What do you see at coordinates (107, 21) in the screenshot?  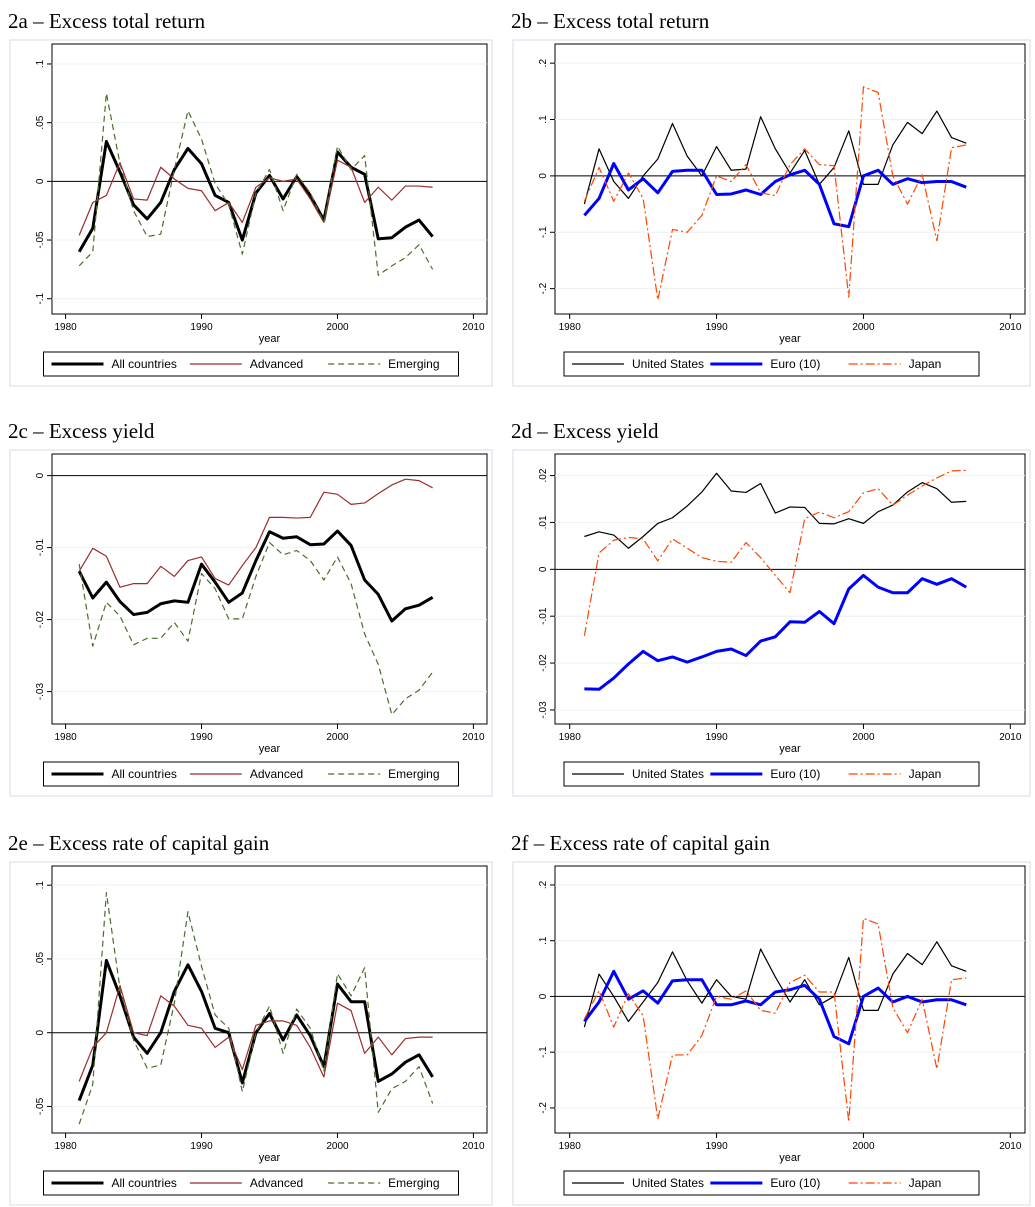 I see `chart-title: 2a – Excess total return` at bounding box center [107, 21].